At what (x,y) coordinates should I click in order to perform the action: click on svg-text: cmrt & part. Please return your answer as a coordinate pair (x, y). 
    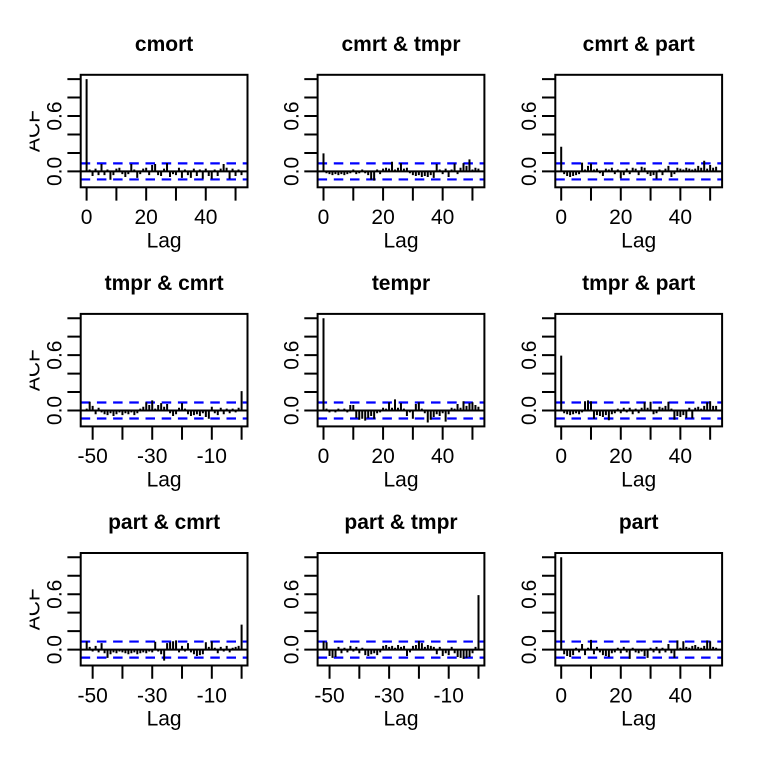
    Looking at the image, I should click on (639, 44).